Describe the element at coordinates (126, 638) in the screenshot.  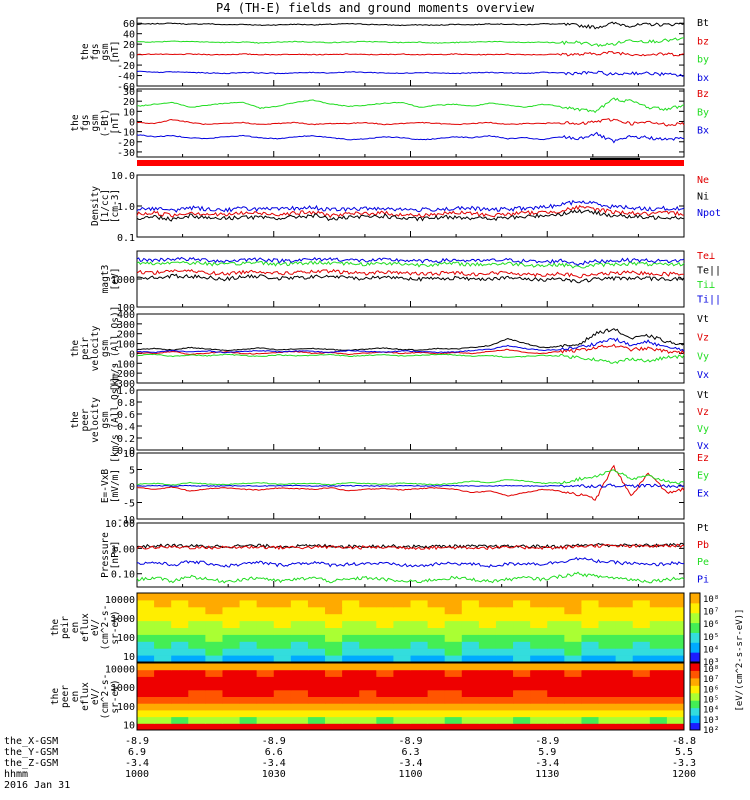
I see `y-tick-label: 100` at that location.